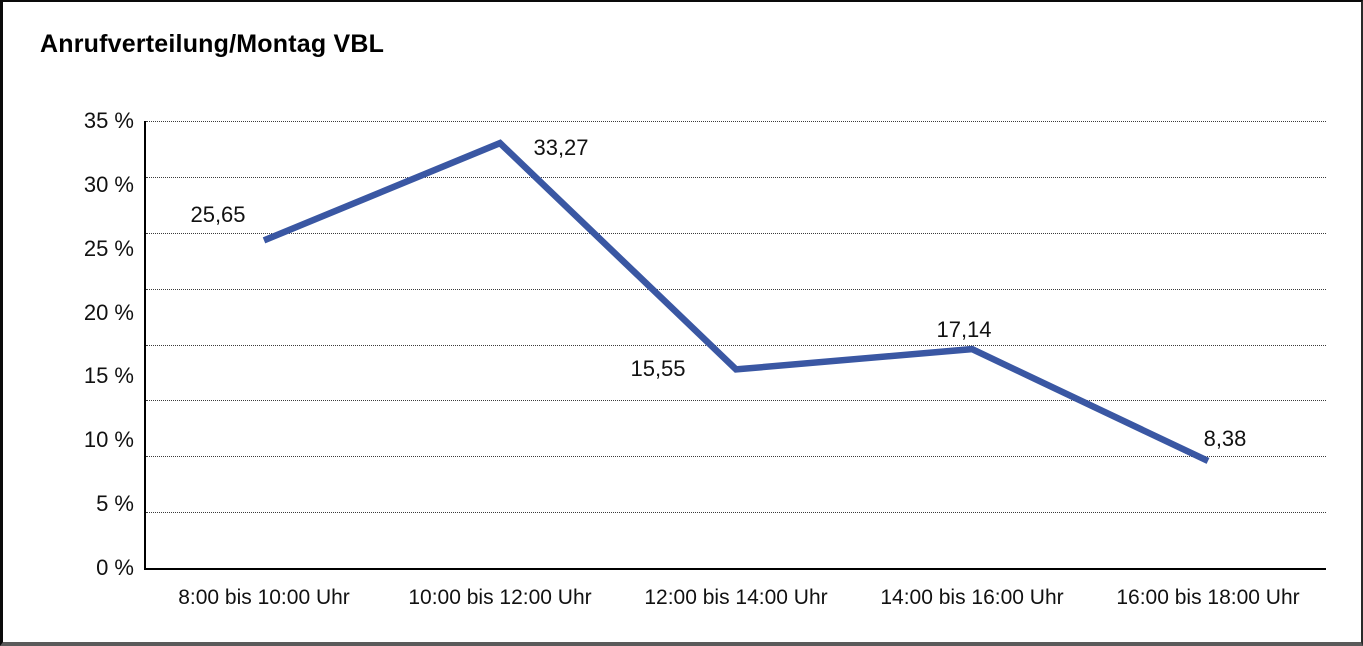  What do you see at coordinates (218, 215) in the screenshot?
I see `data-point-label: 25,65` at bounding box center [218, 215].